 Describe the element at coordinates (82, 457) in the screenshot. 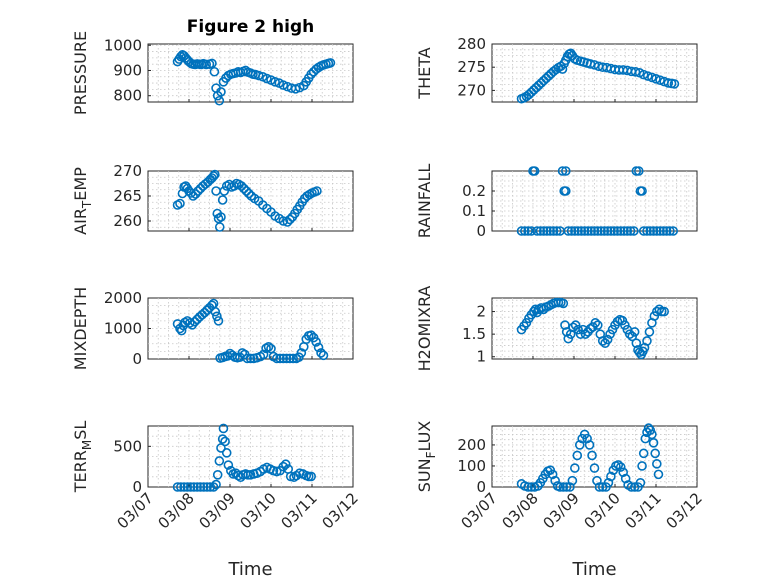

I see `y-axis-label: TERRMSL` at that location.